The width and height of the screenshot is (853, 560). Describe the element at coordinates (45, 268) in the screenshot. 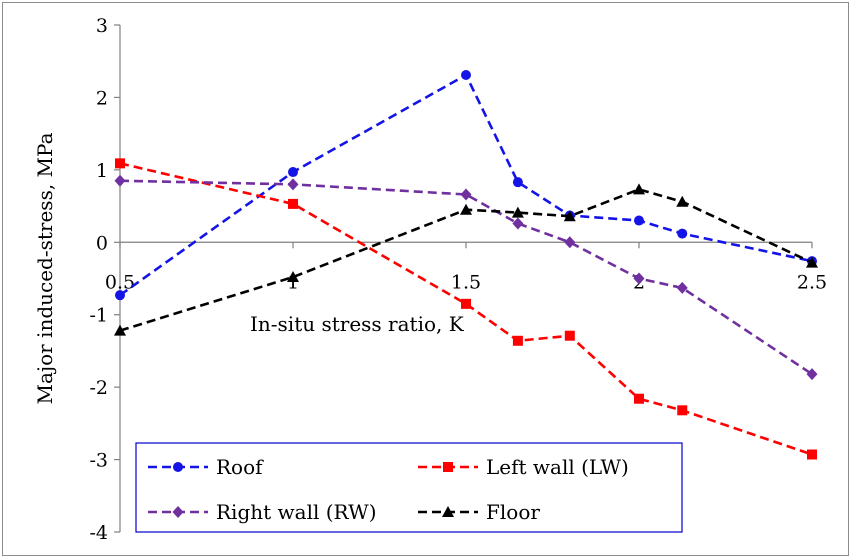

I see `y-axis-title: Major induced-stress, MPa` at that location.